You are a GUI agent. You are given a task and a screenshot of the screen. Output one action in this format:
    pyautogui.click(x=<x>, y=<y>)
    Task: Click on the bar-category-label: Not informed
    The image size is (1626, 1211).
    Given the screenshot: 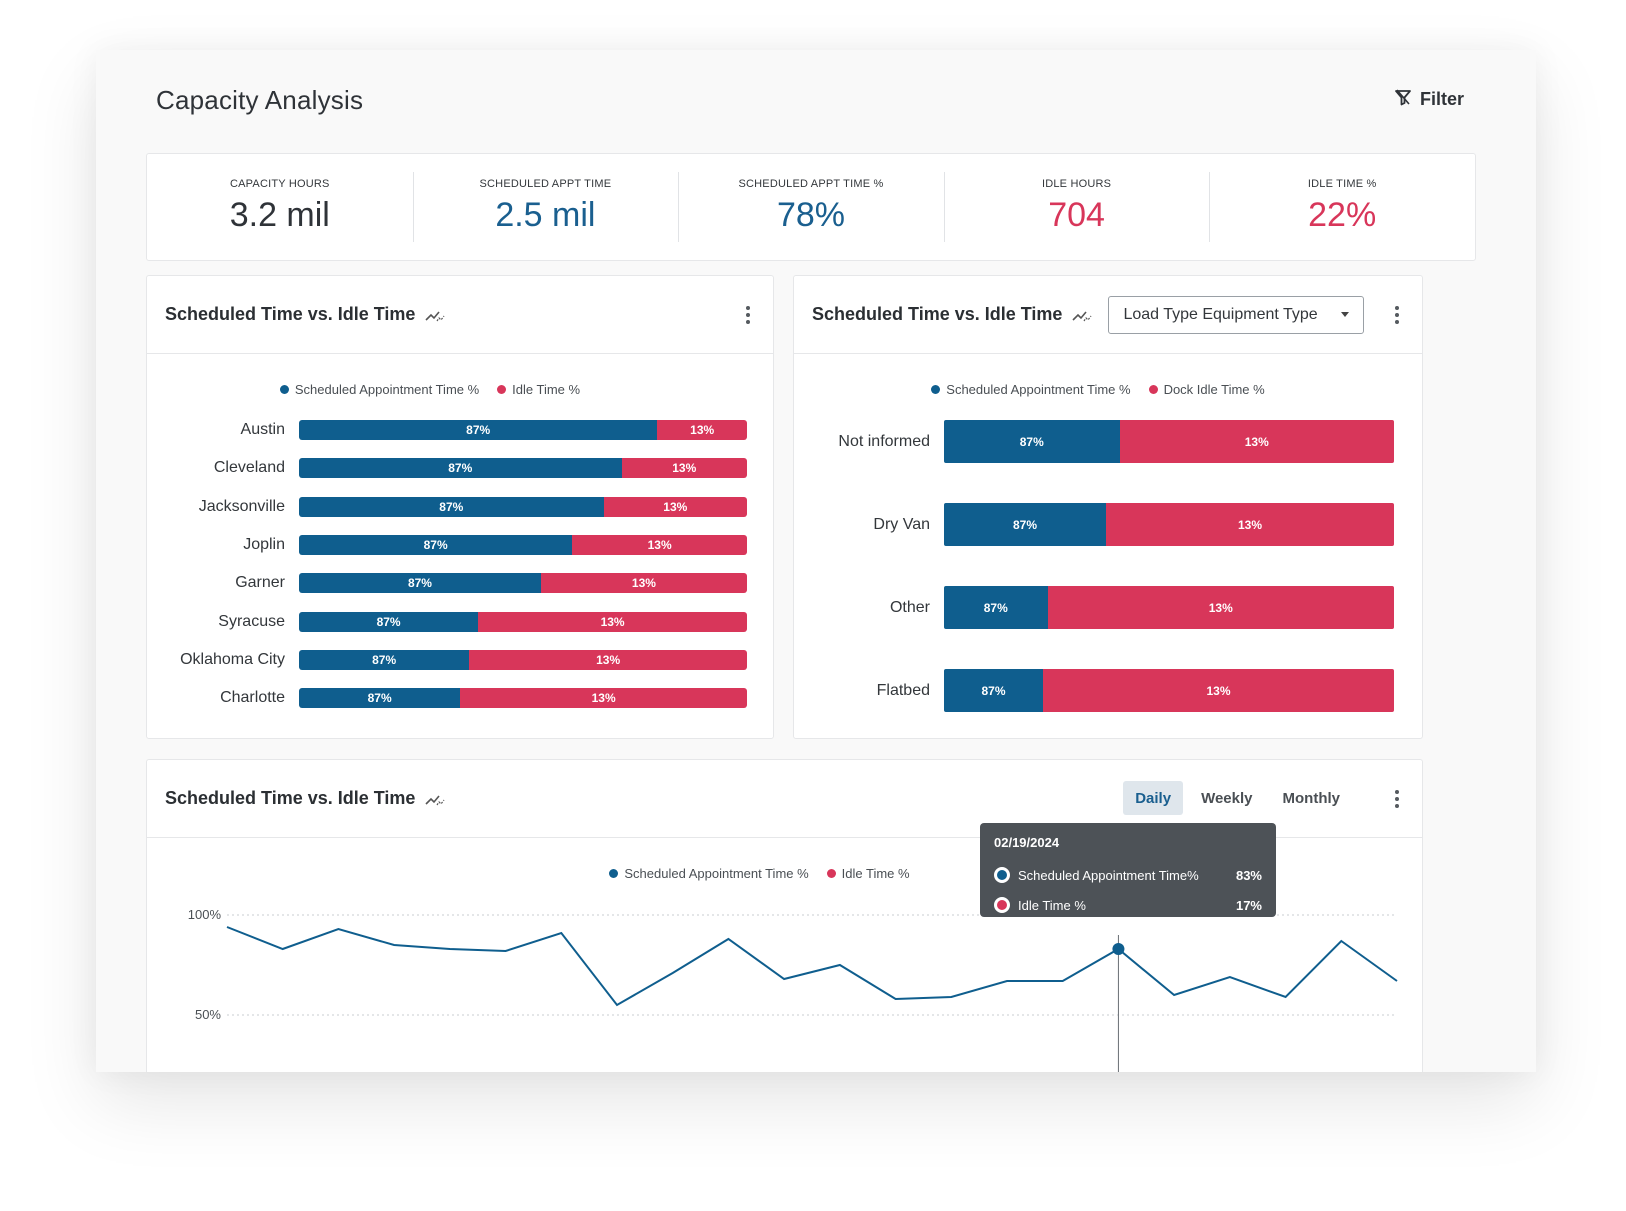 What is the action you would take?
    pyautogui.click(x=884, y=441)
    